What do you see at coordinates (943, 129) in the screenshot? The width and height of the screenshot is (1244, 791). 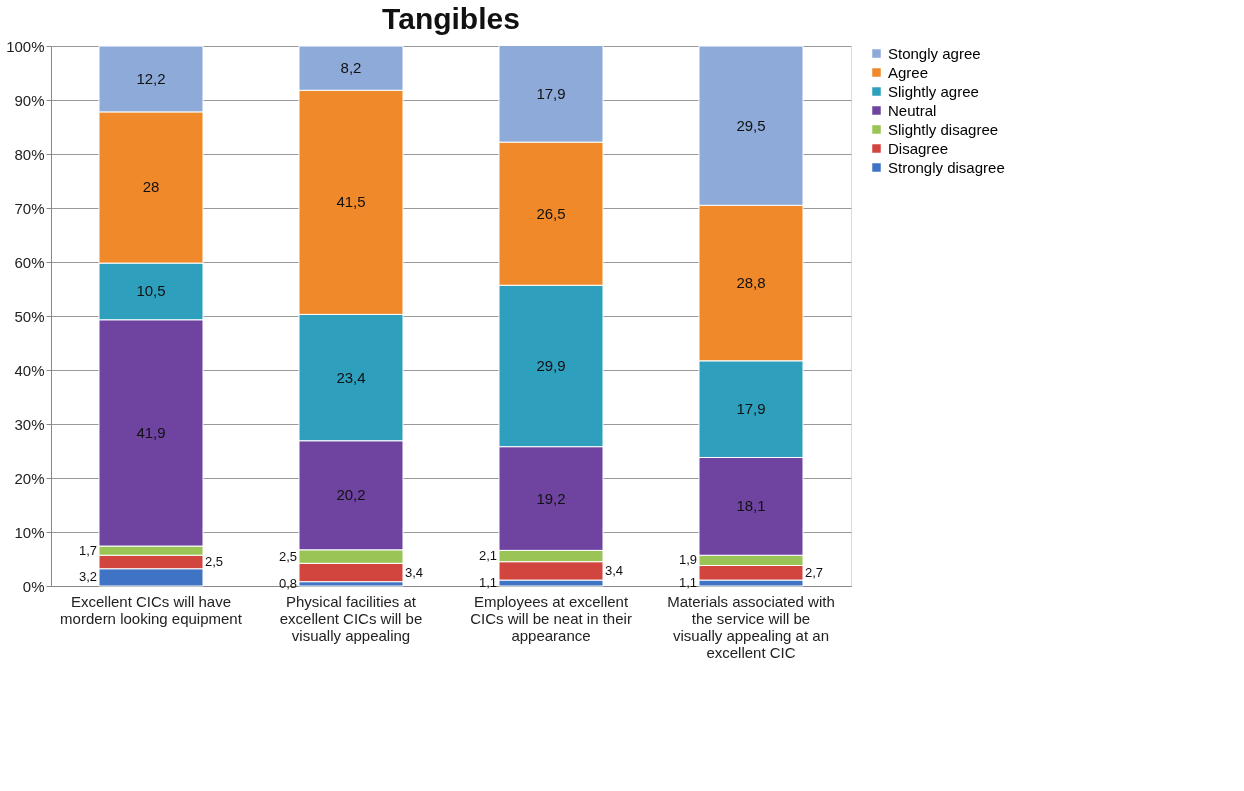 I see `legend-label: Slightly disagree` at bounding box center [943, 129].